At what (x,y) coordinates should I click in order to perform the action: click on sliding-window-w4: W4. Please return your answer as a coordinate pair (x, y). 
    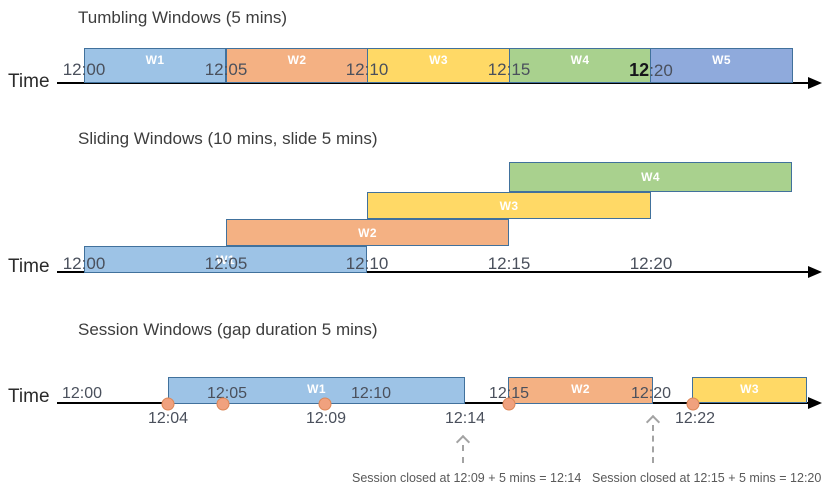
    Looking at the image, I should click on (650, 177).